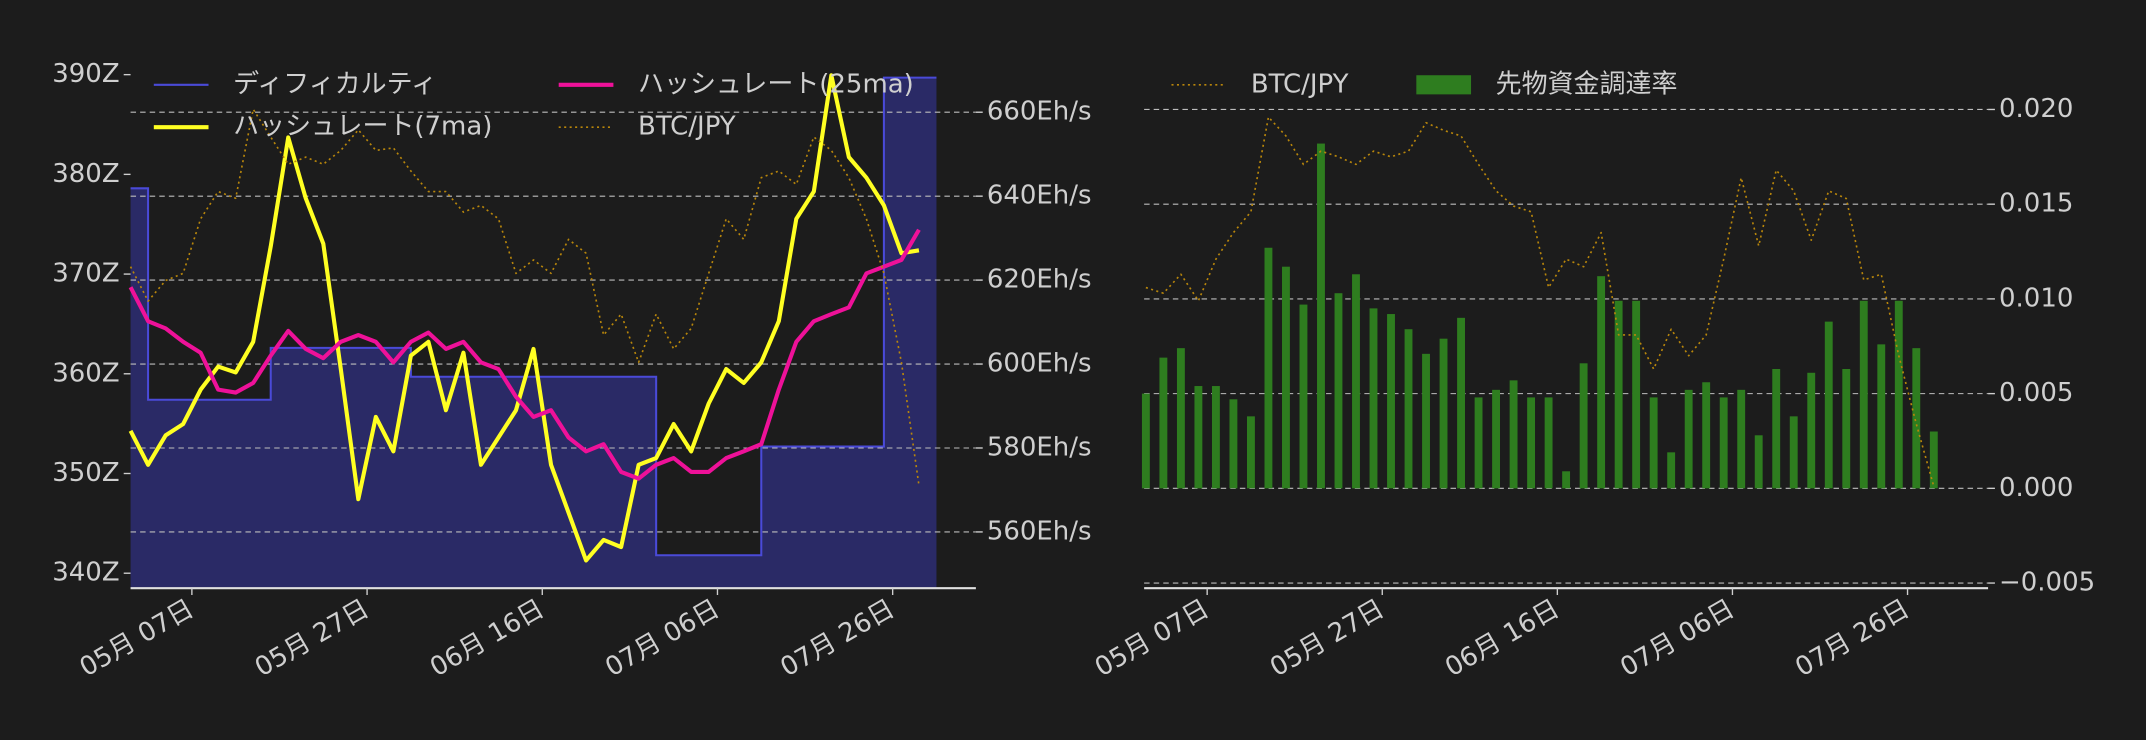  I want to click on y-tick-label: 0.020, so click(2036, 109).